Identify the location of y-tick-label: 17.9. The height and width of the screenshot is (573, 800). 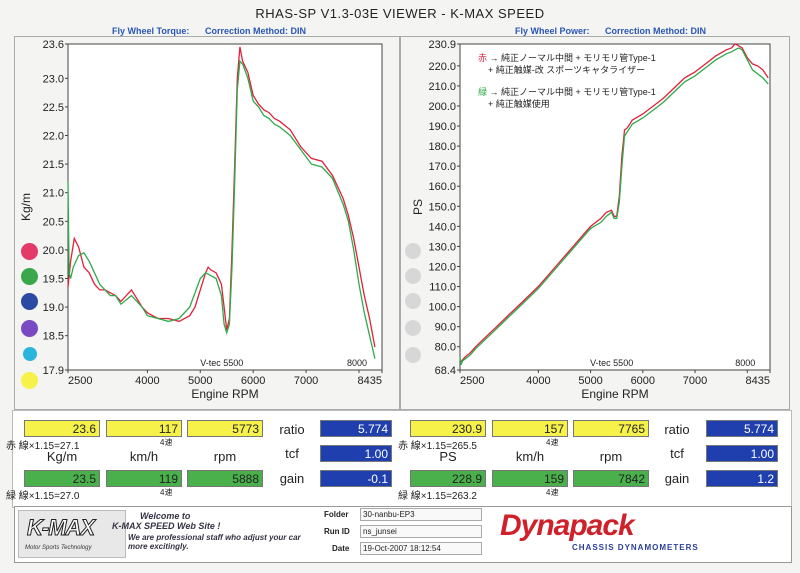
(53, 371).